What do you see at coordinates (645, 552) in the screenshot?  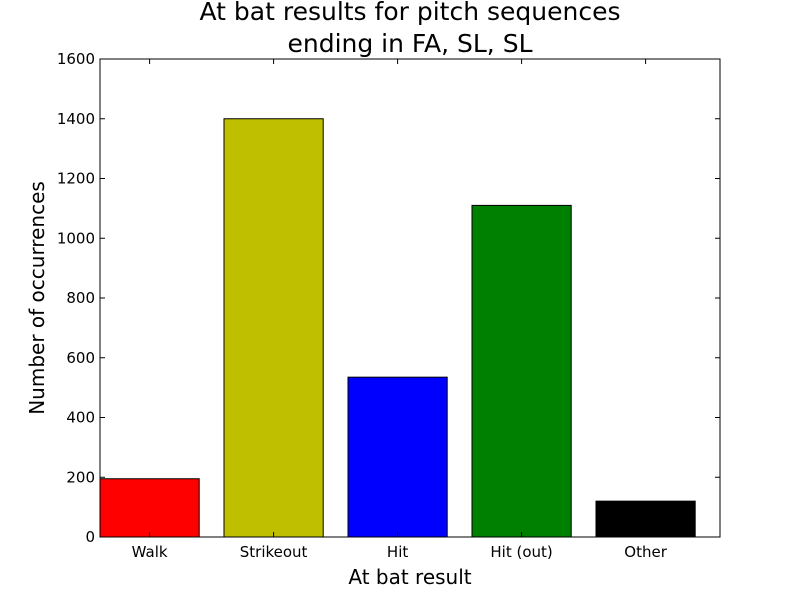 I see `x-tick-label: Other` at bounding box center [645, 552].